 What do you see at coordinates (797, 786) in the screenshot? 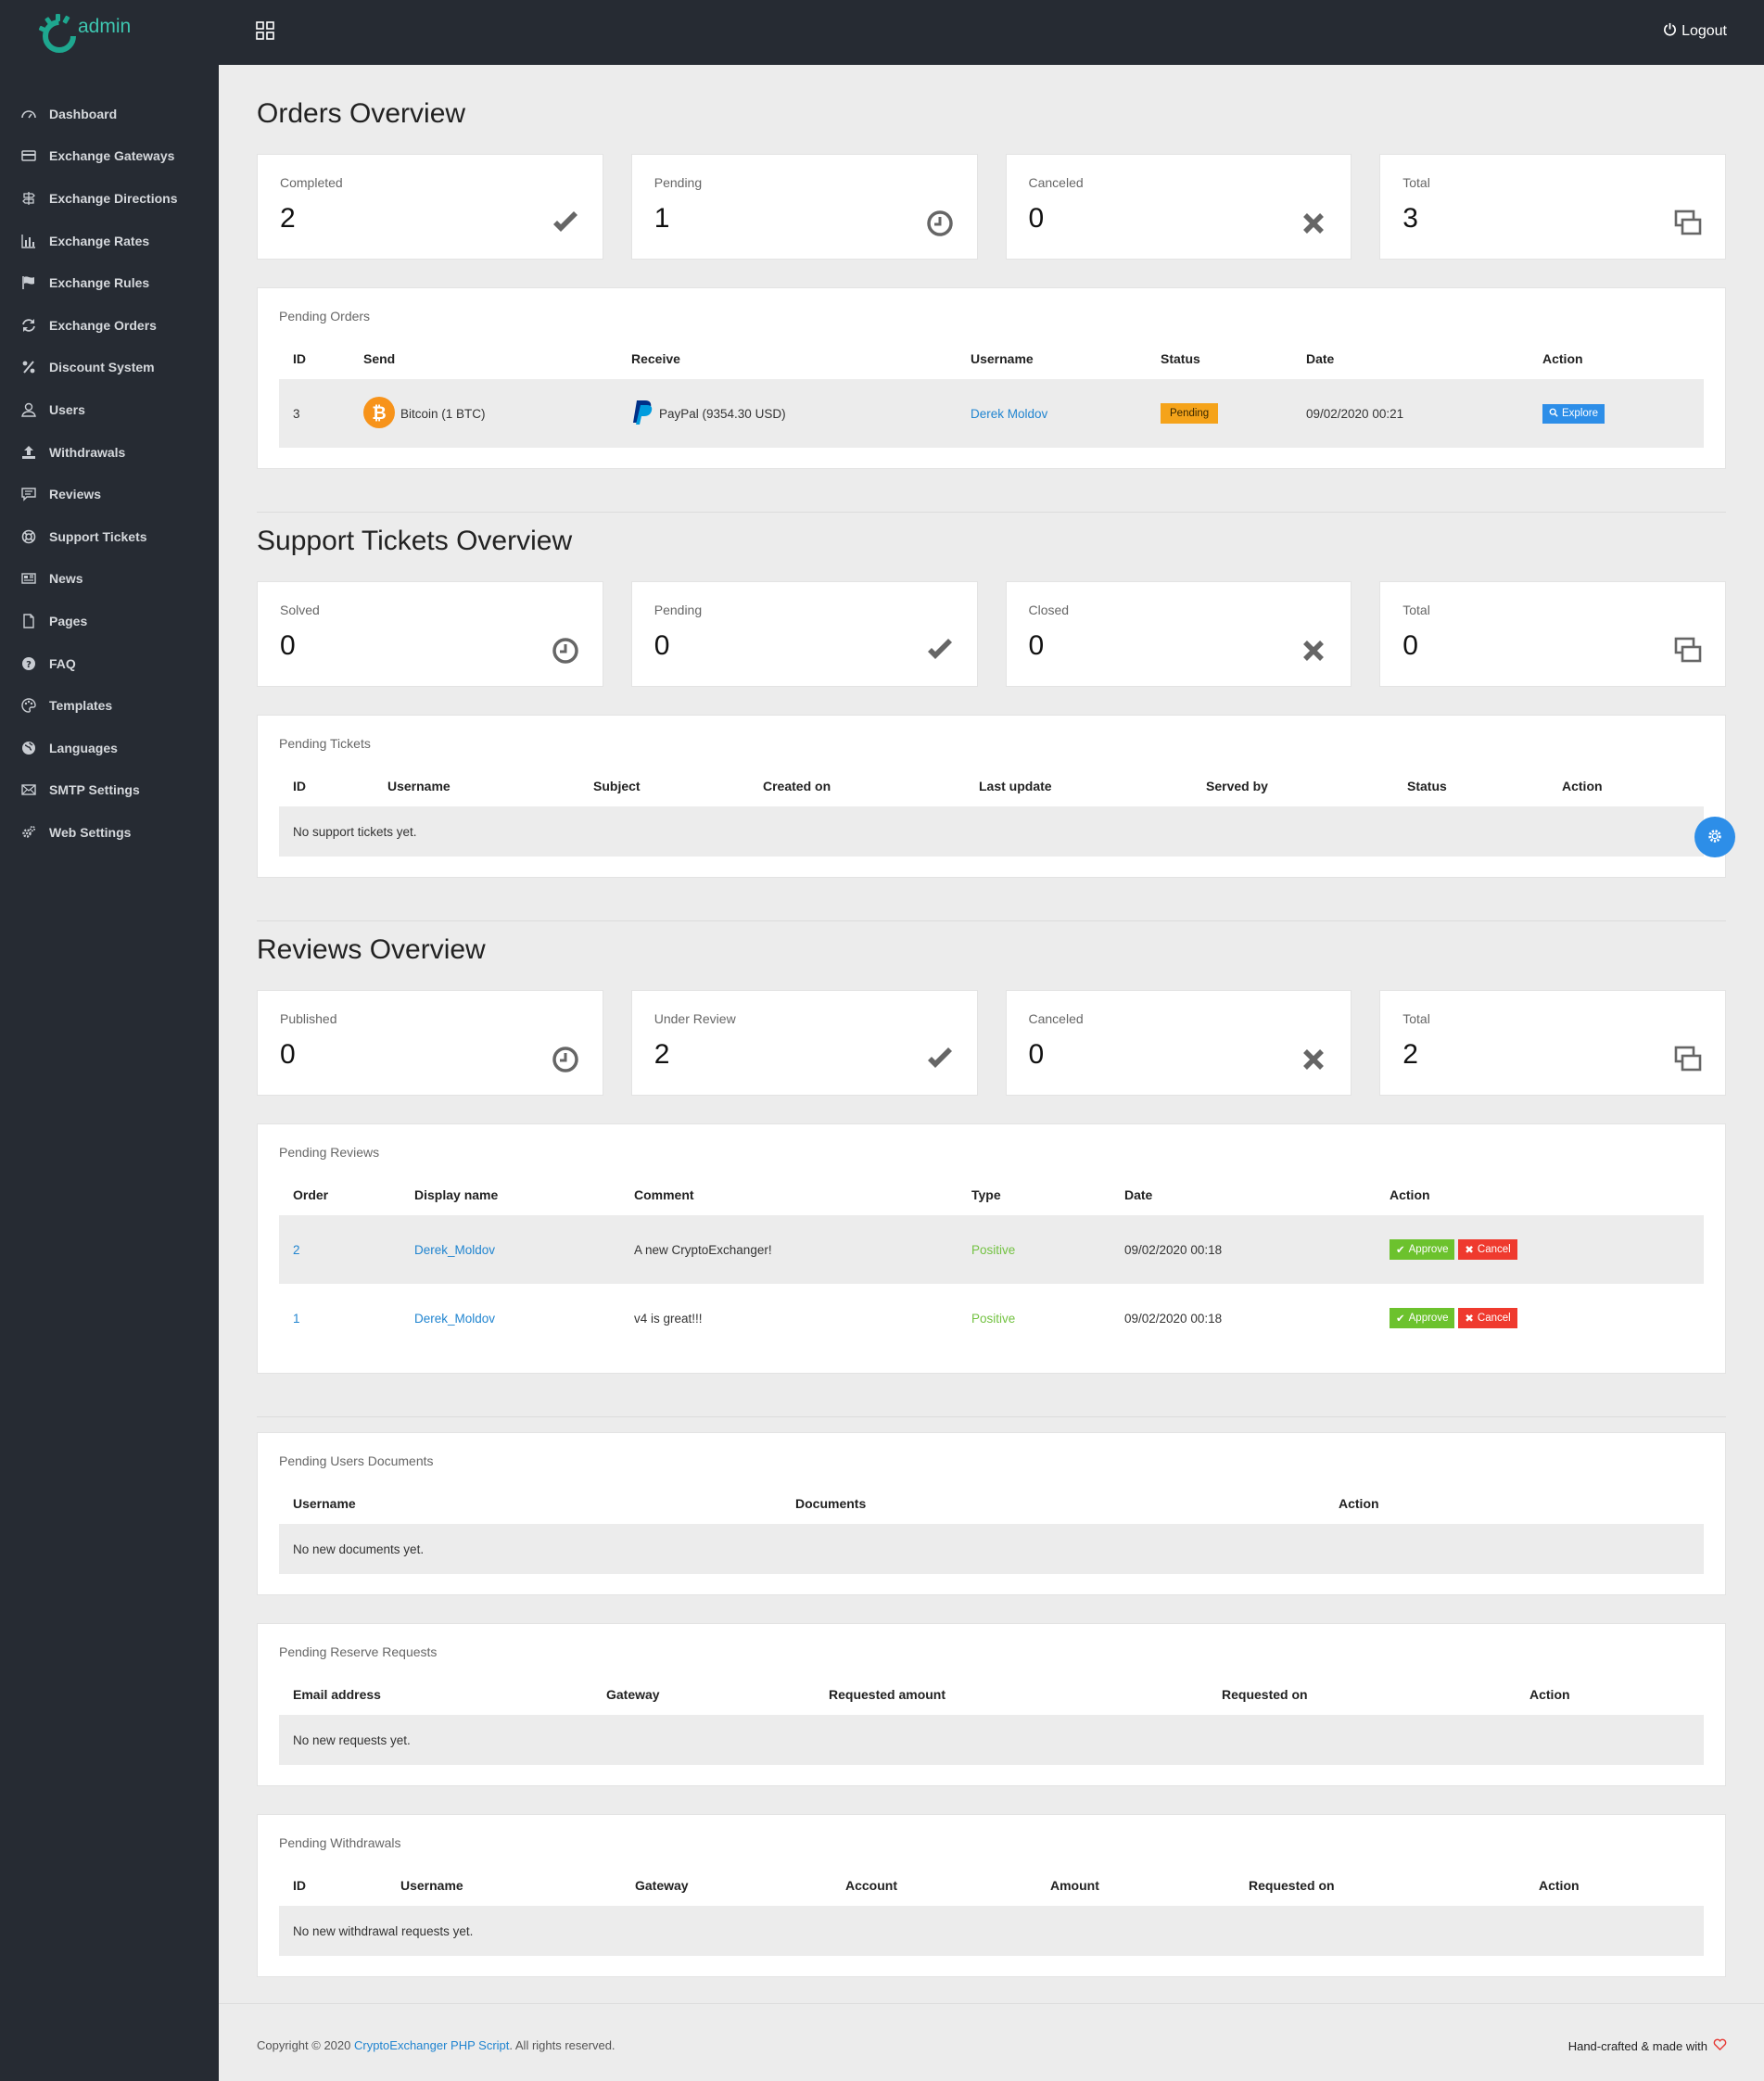
I see `column-header: Created on` at bounding box center [797, 786].